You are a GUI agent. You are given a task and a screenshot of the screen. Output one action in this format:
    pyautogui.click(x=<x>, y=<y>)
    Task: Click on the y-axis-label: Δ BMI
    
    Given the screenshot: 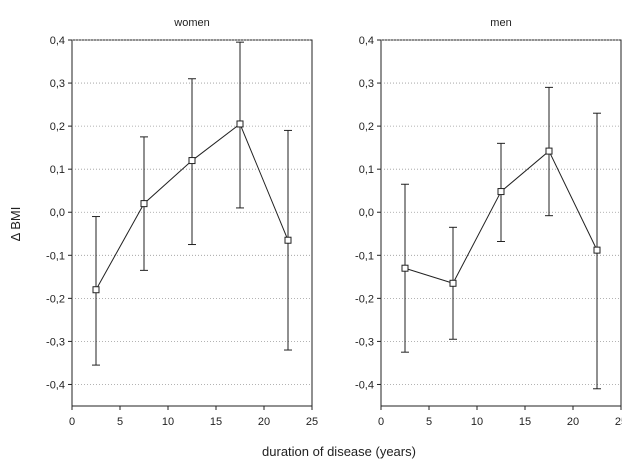 What is the action you would take?
    pyautogui.click(x=15, y=224)
    